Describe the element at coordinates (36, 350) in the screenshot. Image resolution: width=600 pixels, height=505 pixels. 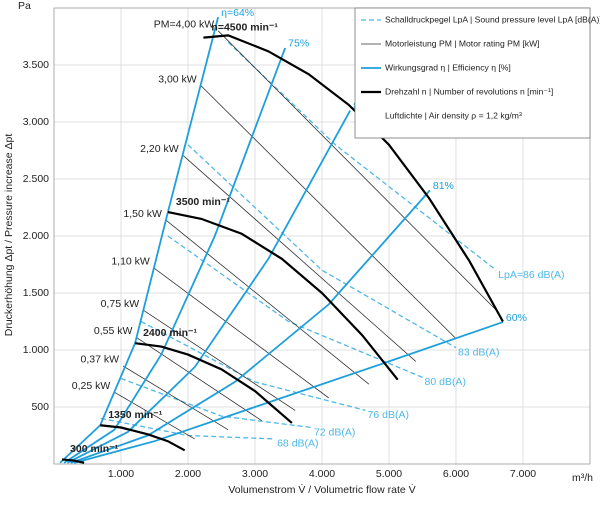
I see `y-tick-label: 1.000` at that location.